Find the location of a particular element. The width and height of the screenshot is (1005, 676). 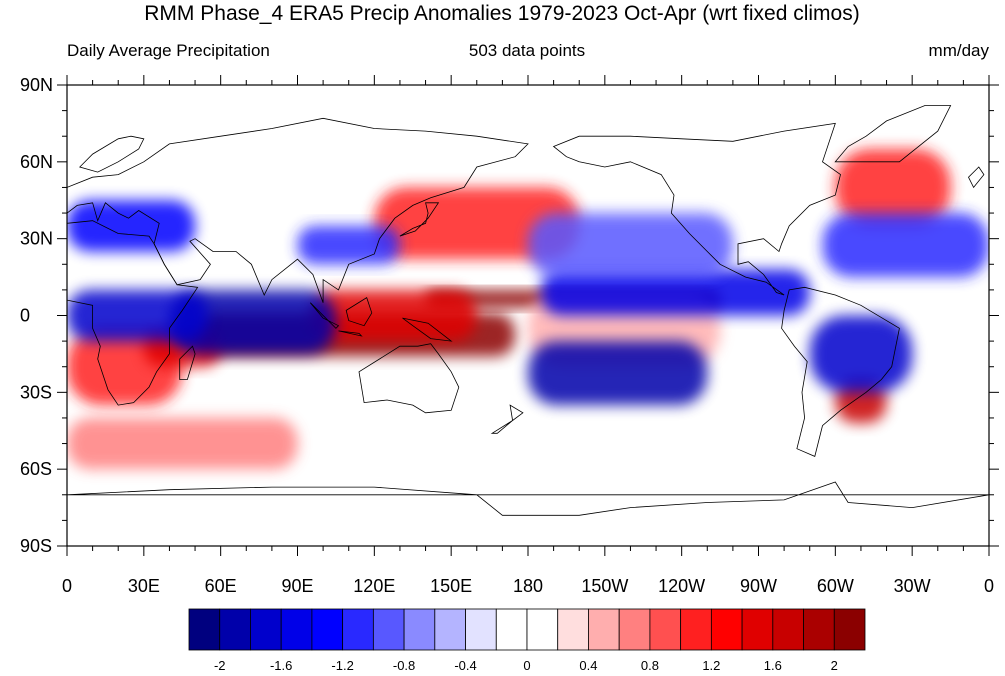

colorbar-label: 0.8 is located at coordinates (650, 665).